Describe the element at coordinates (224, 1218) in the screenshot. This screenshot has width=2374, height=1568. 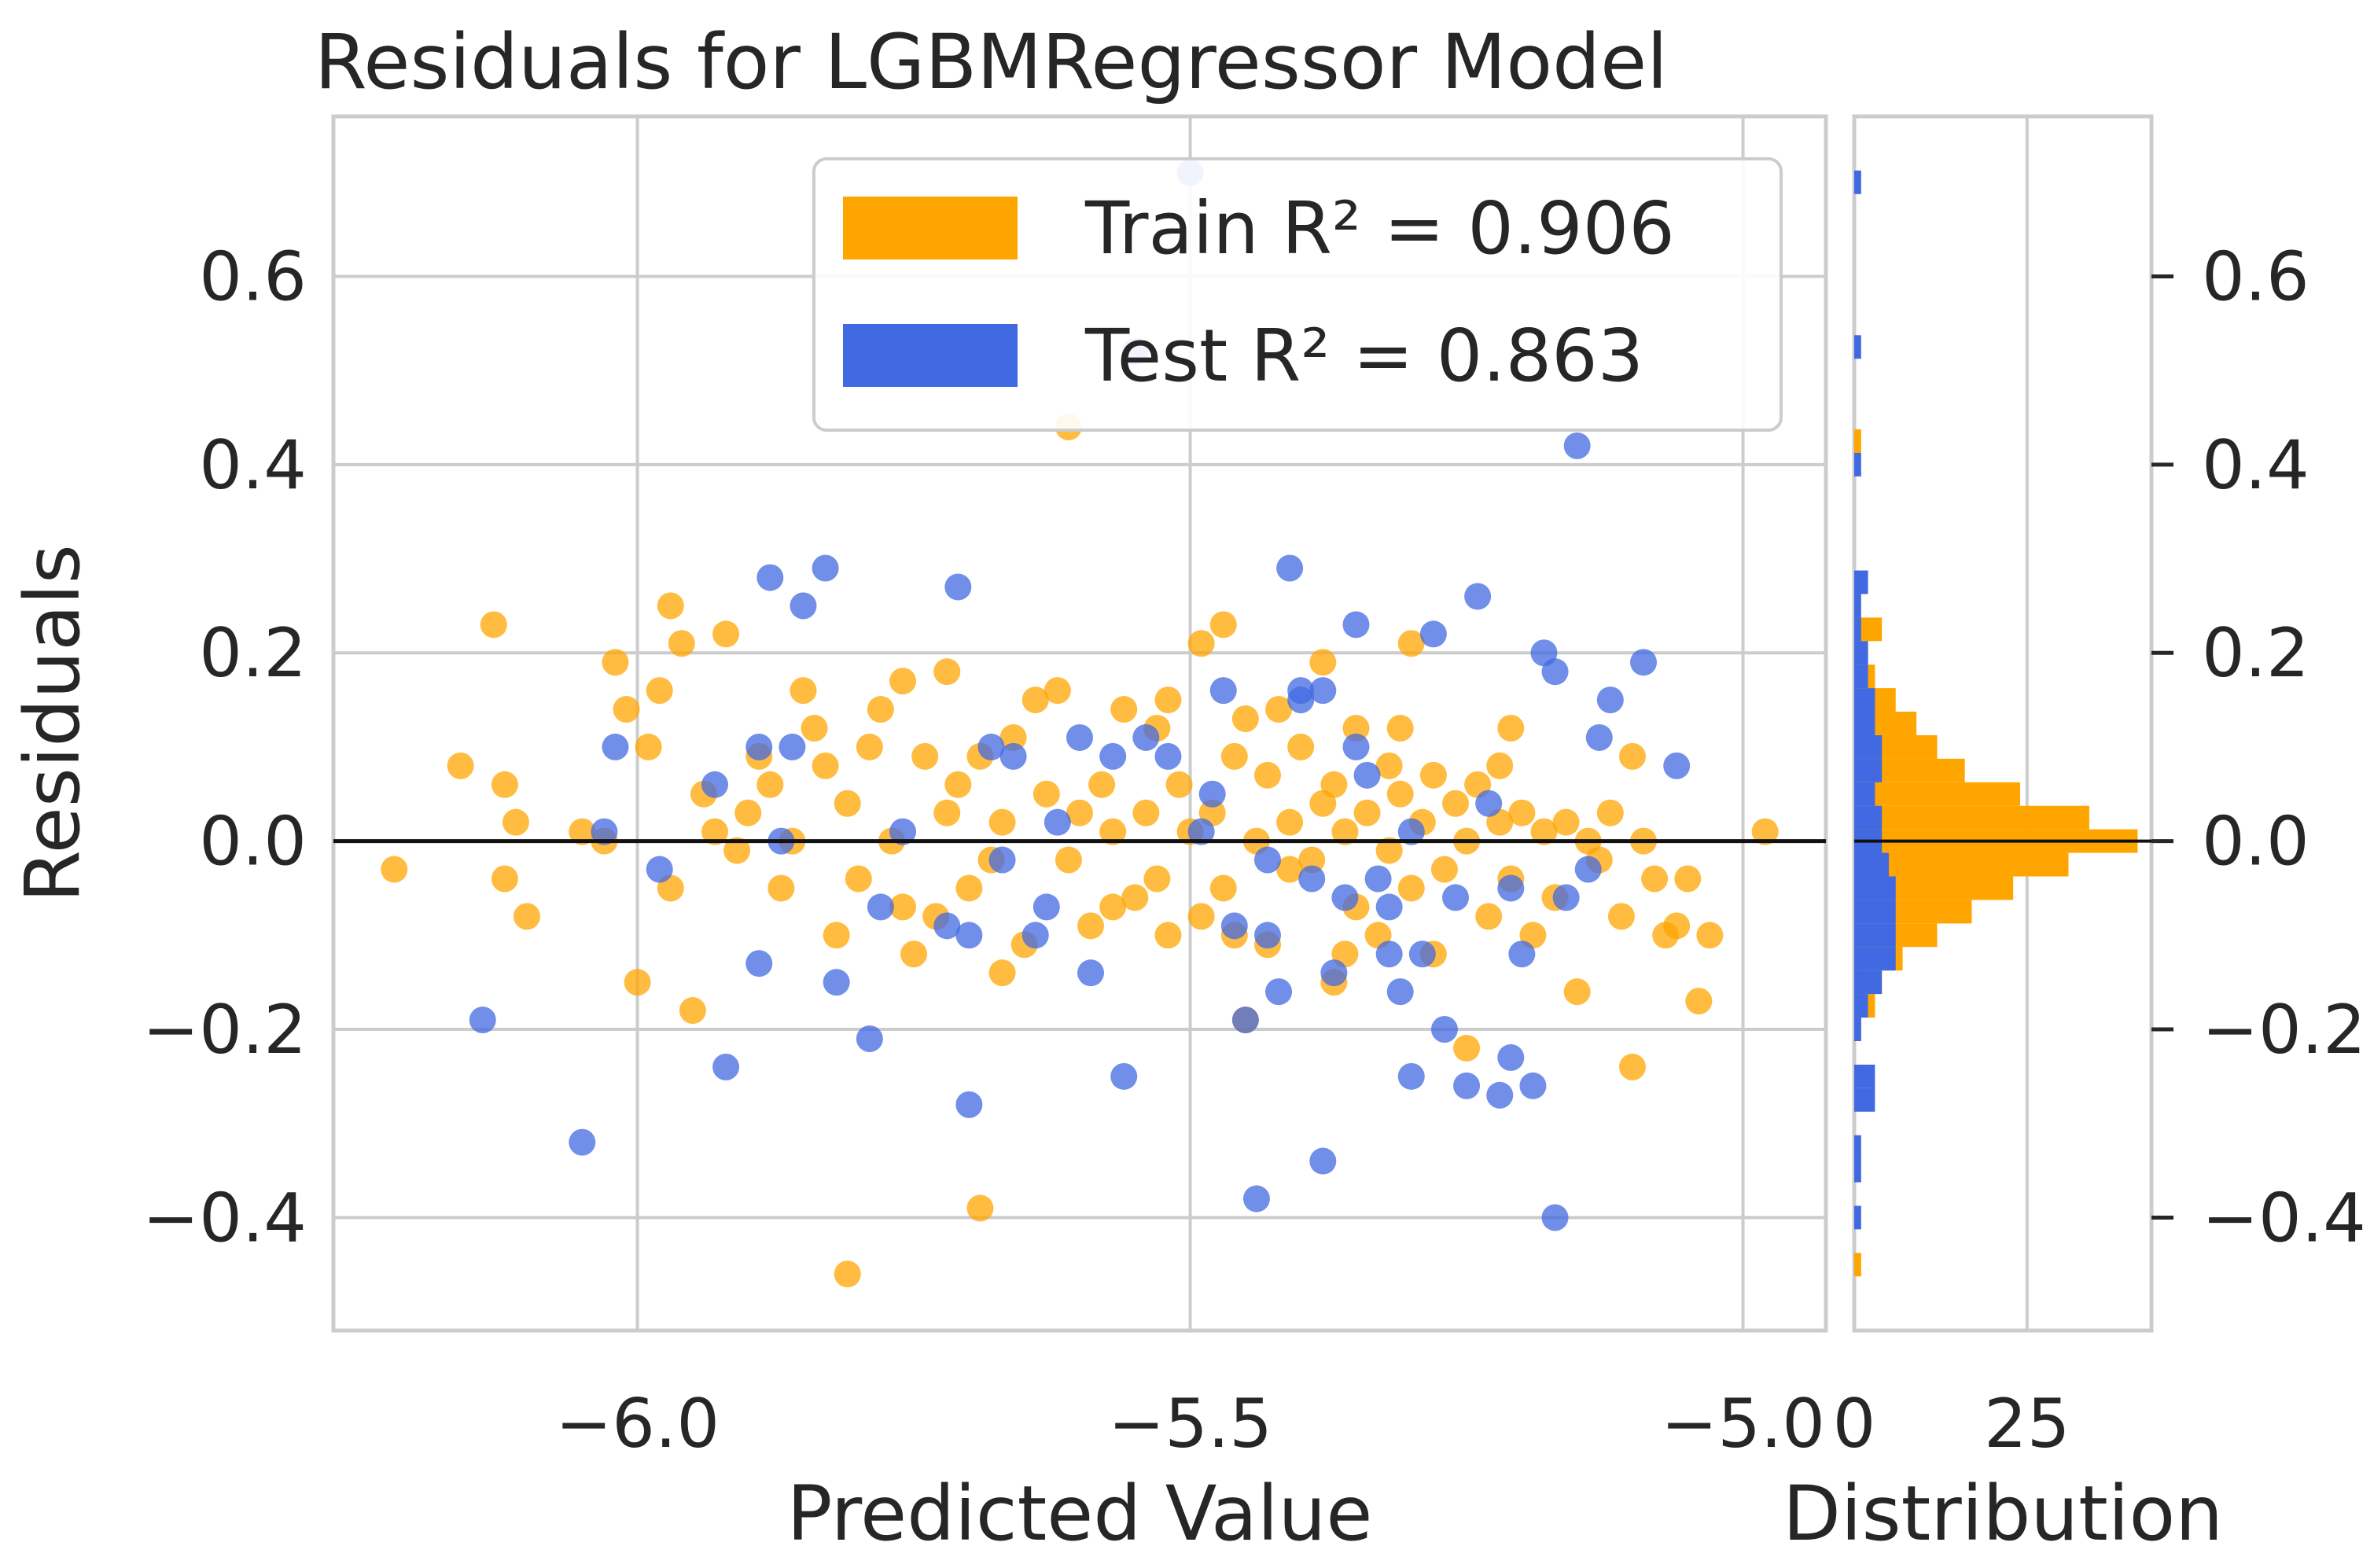
I see `y-tick-label-0: −0.4` at that location.